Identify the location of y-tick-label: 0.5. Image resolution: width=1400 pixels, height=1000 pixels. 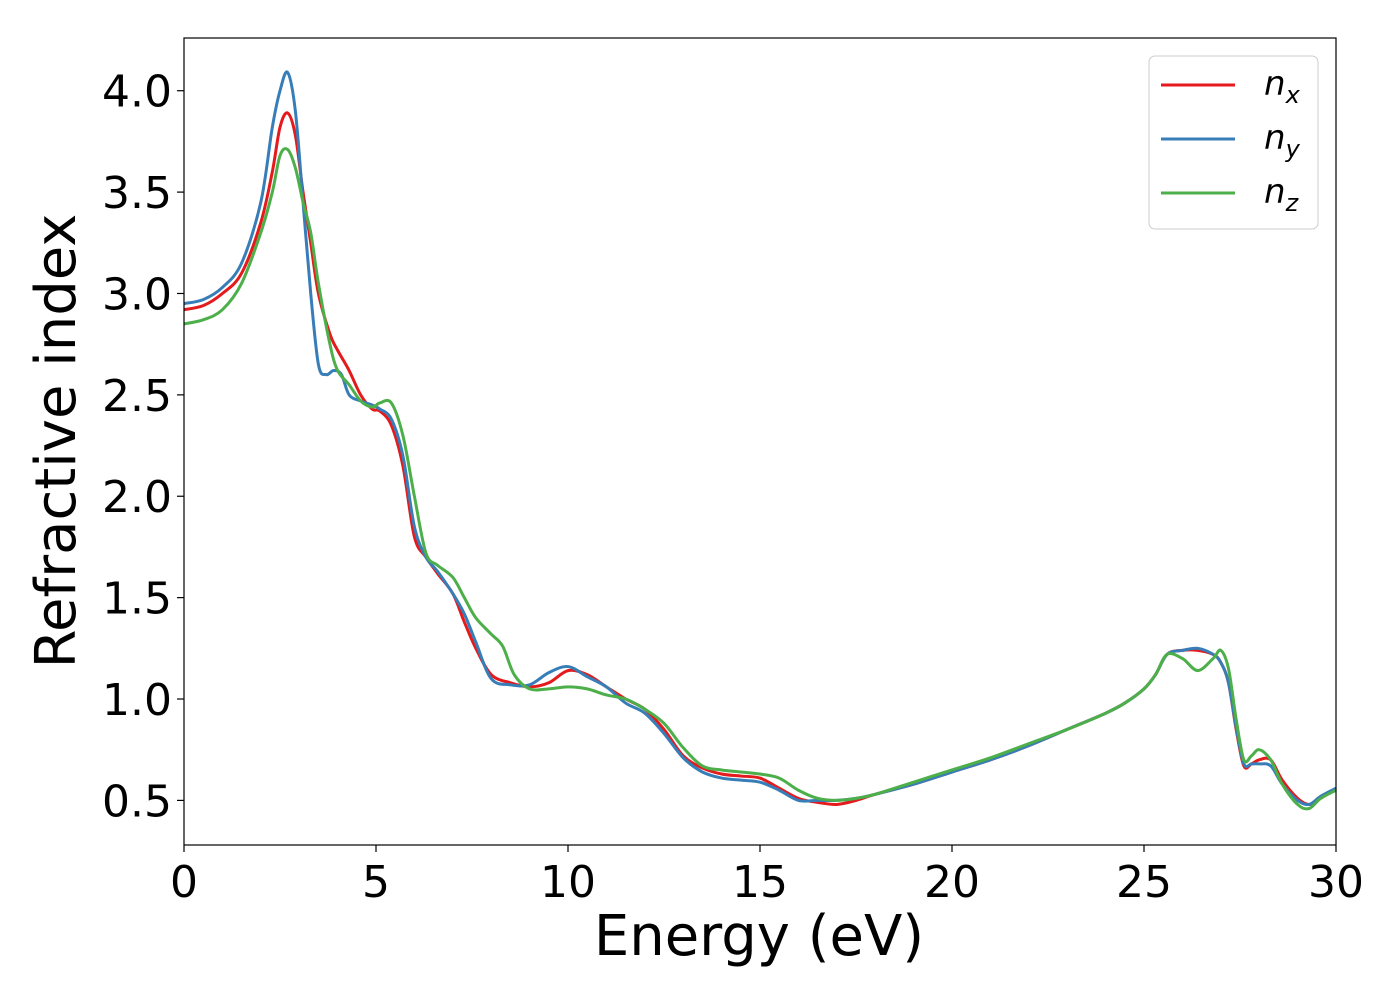
(137, 801).